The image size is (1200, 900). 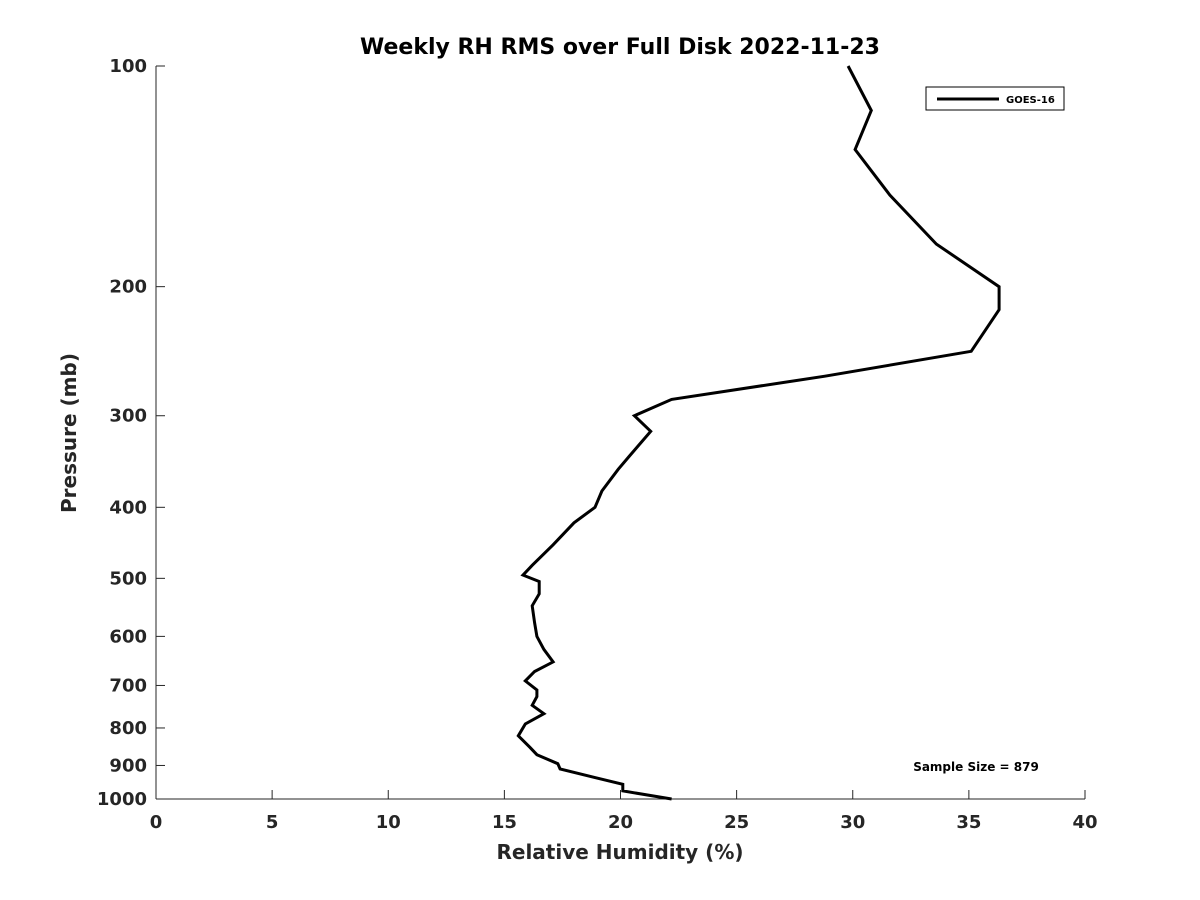 What do you see at coordinates (128, 765) in the screenshot?
I see `y-tick-label: 900` at bounding box center [128, 765].